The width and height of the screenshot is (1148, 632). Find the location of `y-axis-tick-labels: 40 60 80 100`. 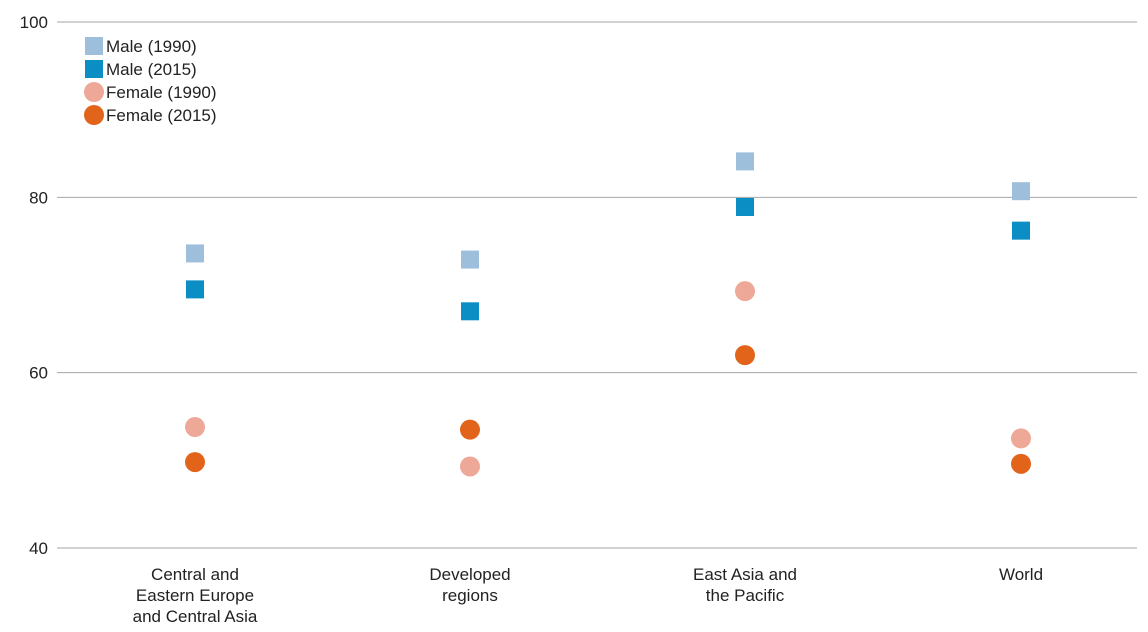

y-axis-tick-labels: 40 60 80 100 is located at coordinates (34, 285).